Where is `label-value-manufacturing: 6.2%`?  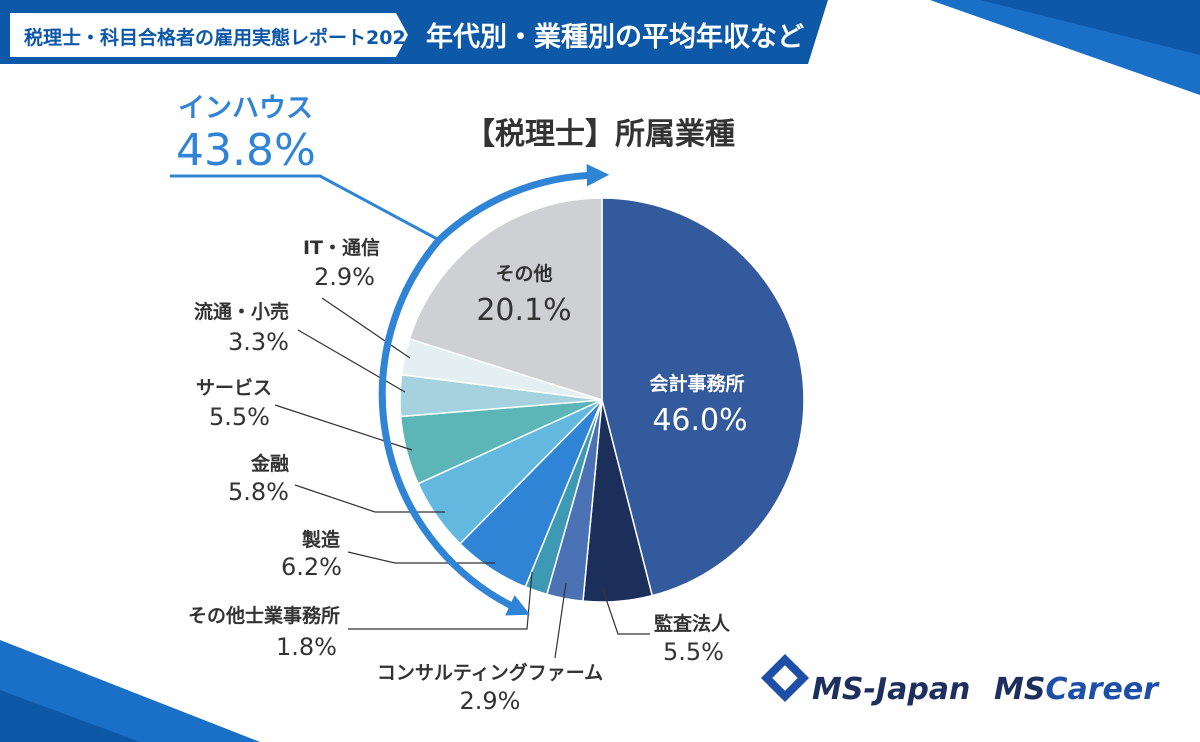
label-value-manufacturing: 6.2% is located at coordinates (311, 567).